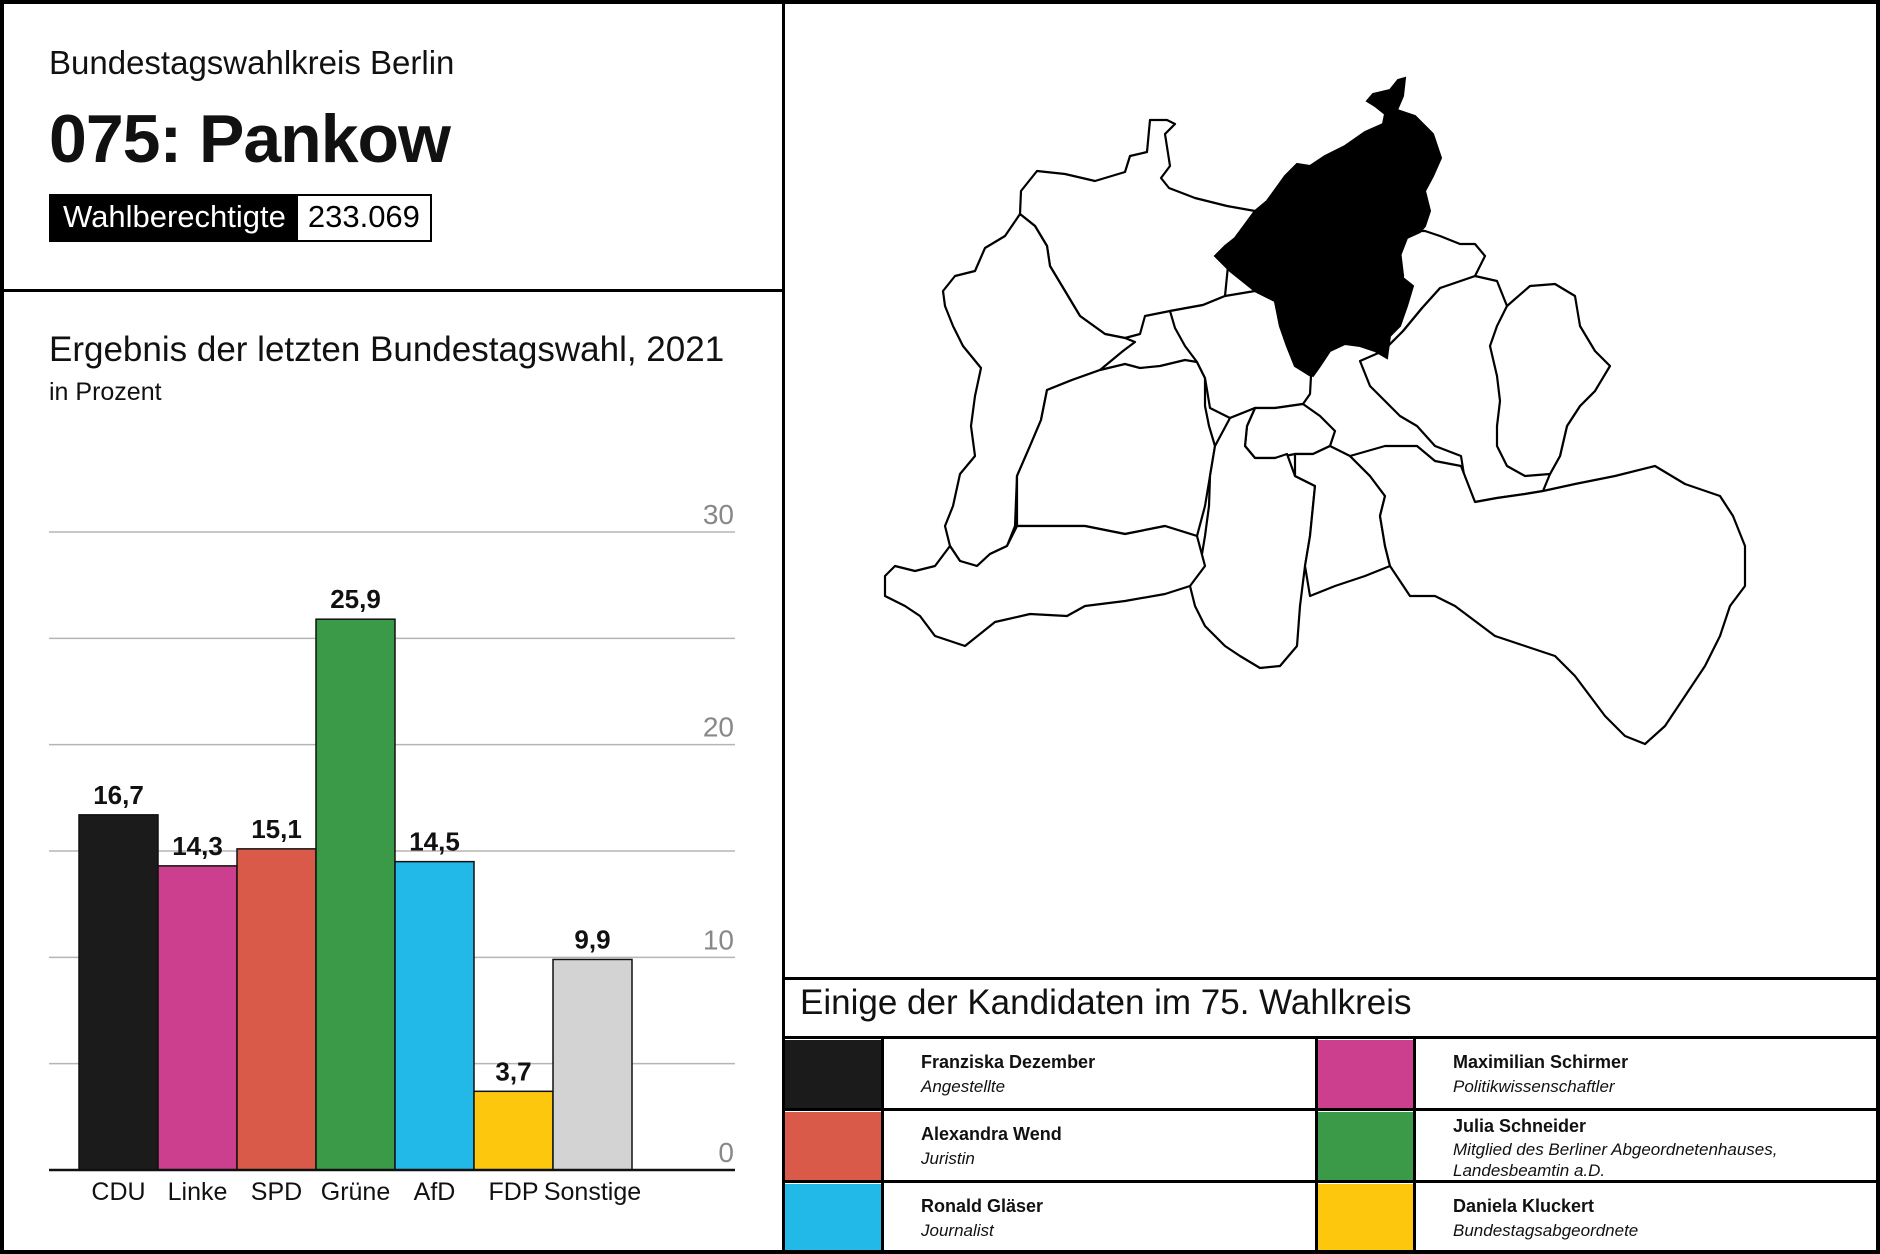  Describe the element at coordinates (434, 842) in the screenshot. I see `bar-value-label: 14,5` at that location.